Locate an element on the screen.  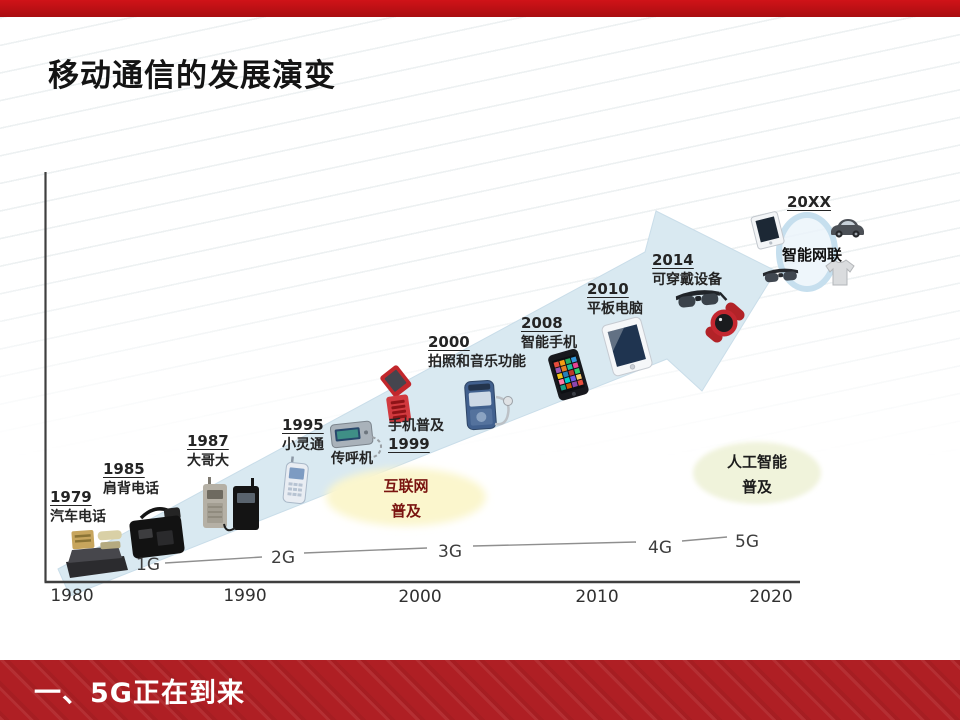
milestone-label: 传呼机 is located at coordinates (352, 459).